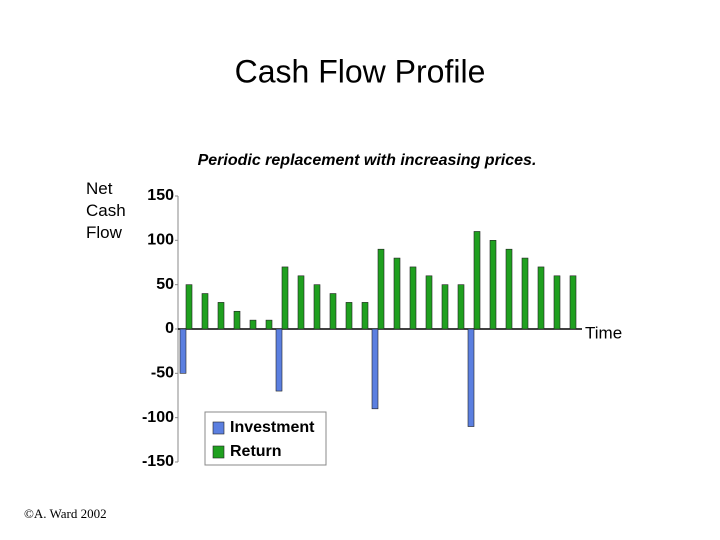 The width and height of the screenshot is (720, 540). Describe the element at coordinates (272, 427) in the screenshot. I see `legend-label: Investment` at that location.